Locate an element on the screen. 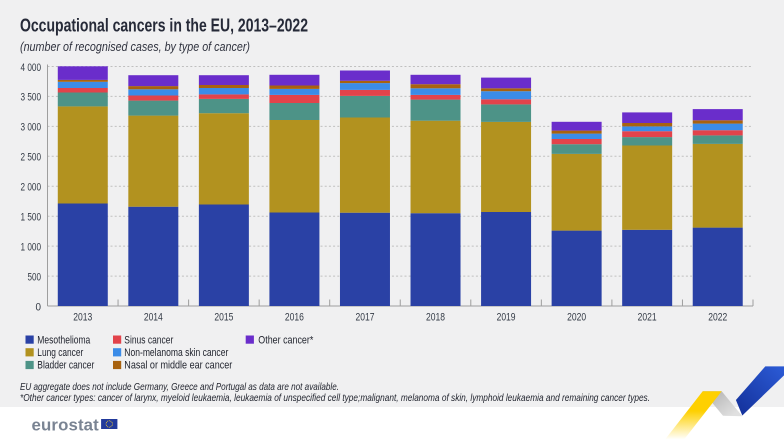 The image size is (784, 441). svg-text: 2020 is located at coordinates (576, 318).